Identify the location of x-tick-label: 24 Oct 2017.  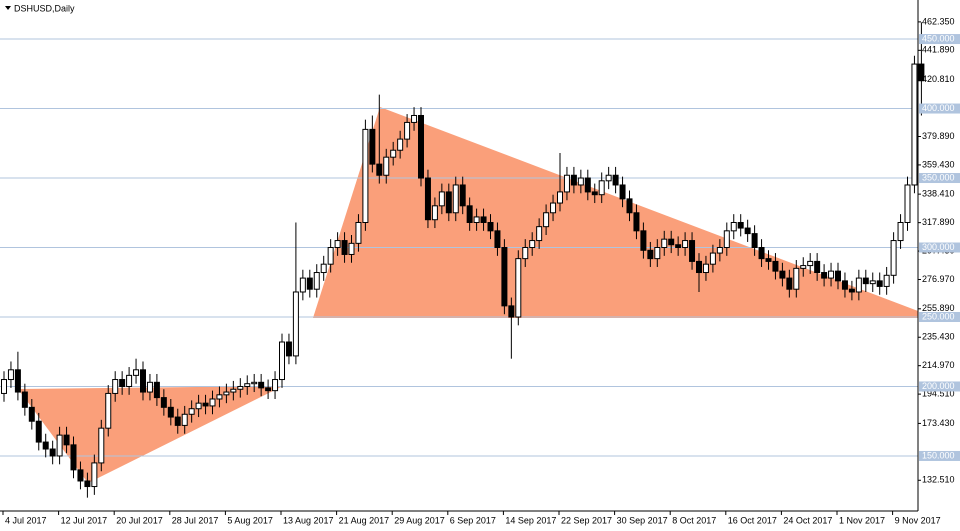
(807, 520).